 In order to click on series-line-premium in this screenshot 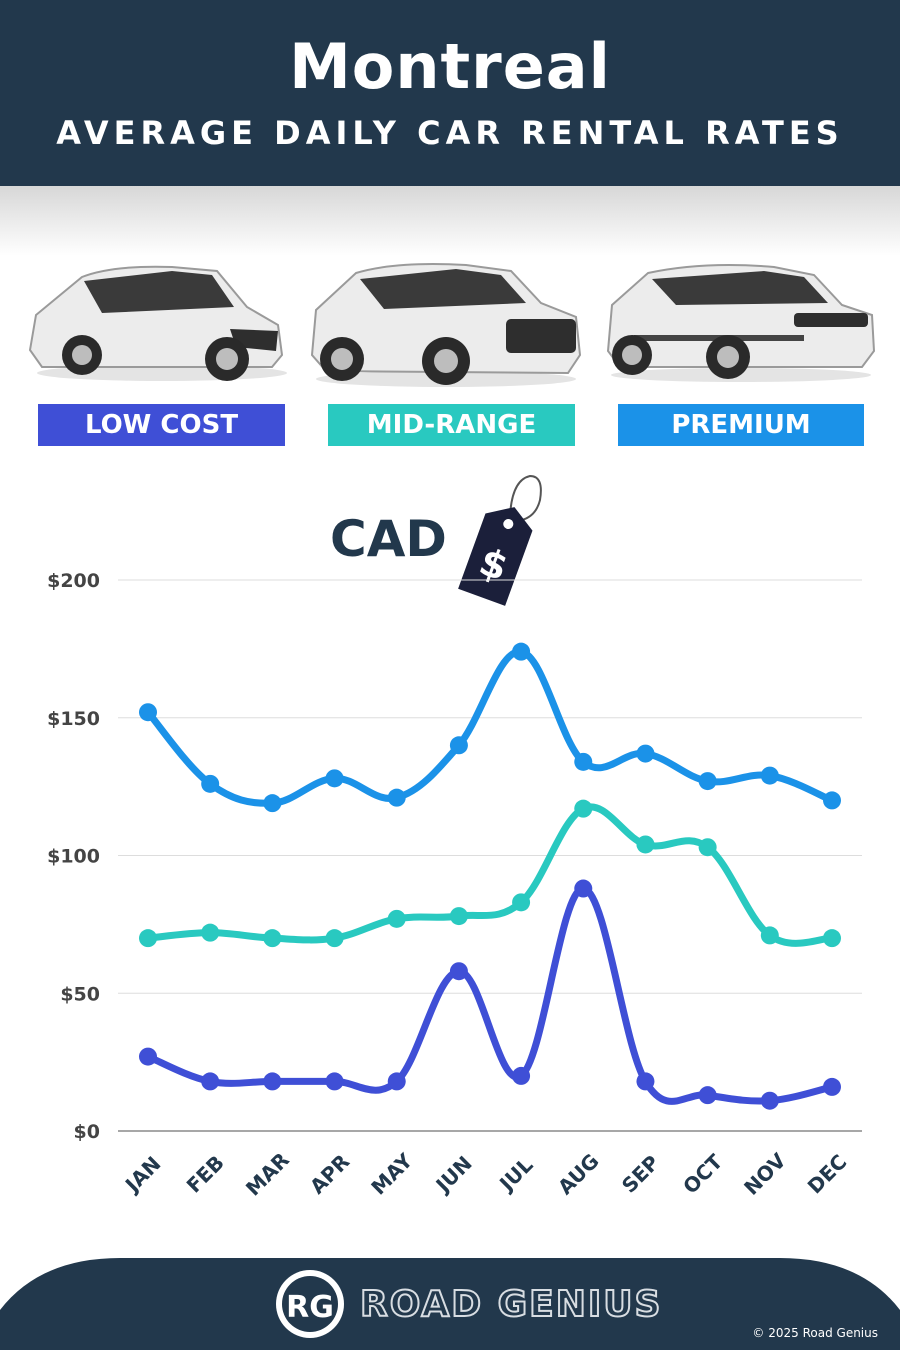, I will do `click(490, 727)`.